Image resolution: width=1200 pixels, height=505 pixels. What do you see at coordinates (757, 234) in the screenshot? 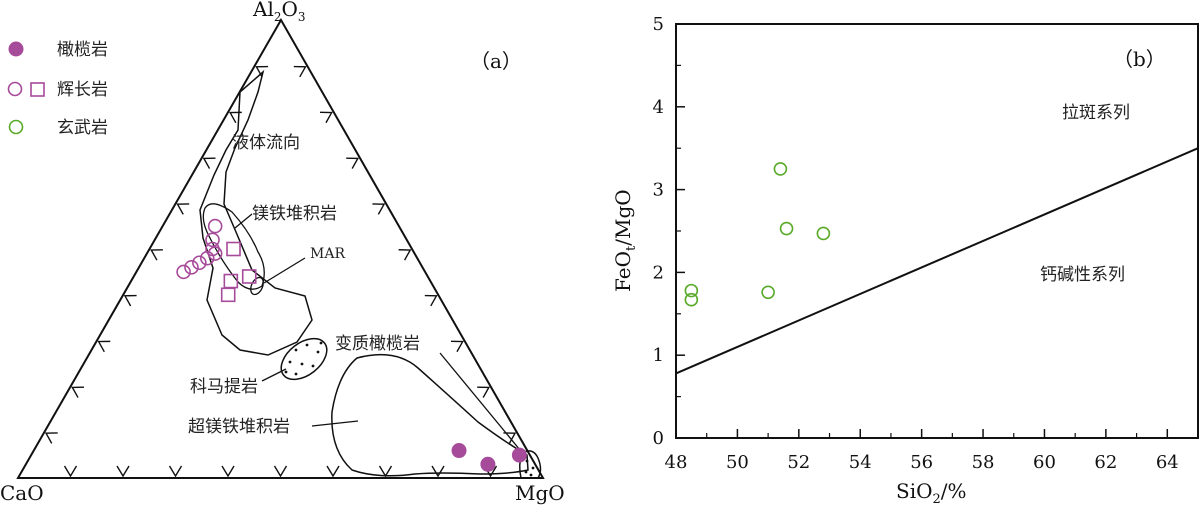
I see `basalt-points` at bounding box center [757, 234].